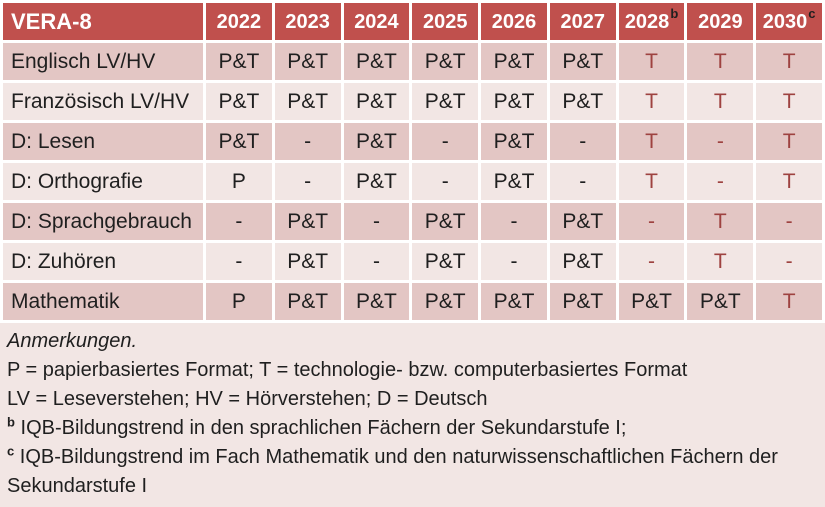 The image size is (825, 507). Describe the element at coordinates (376, 21) in the screenshot. I see `table-header-year: 2024` at that location.